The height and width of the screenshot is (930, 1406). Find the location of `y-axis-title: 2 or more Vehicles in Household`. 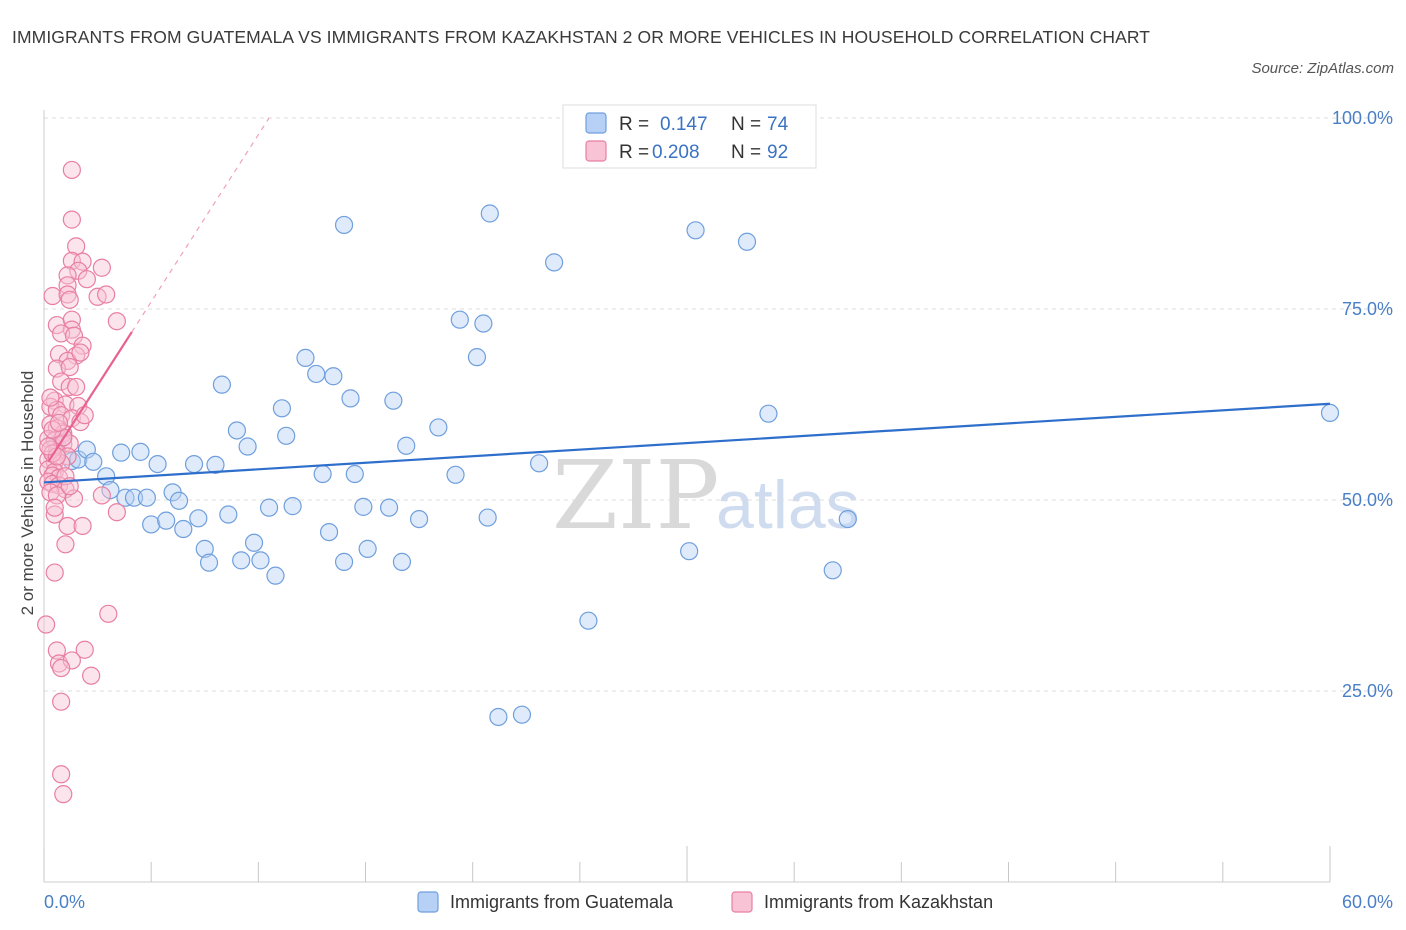

y-axis-title: 2 or more Vehicles in Household is located at coordinates (27, 493).